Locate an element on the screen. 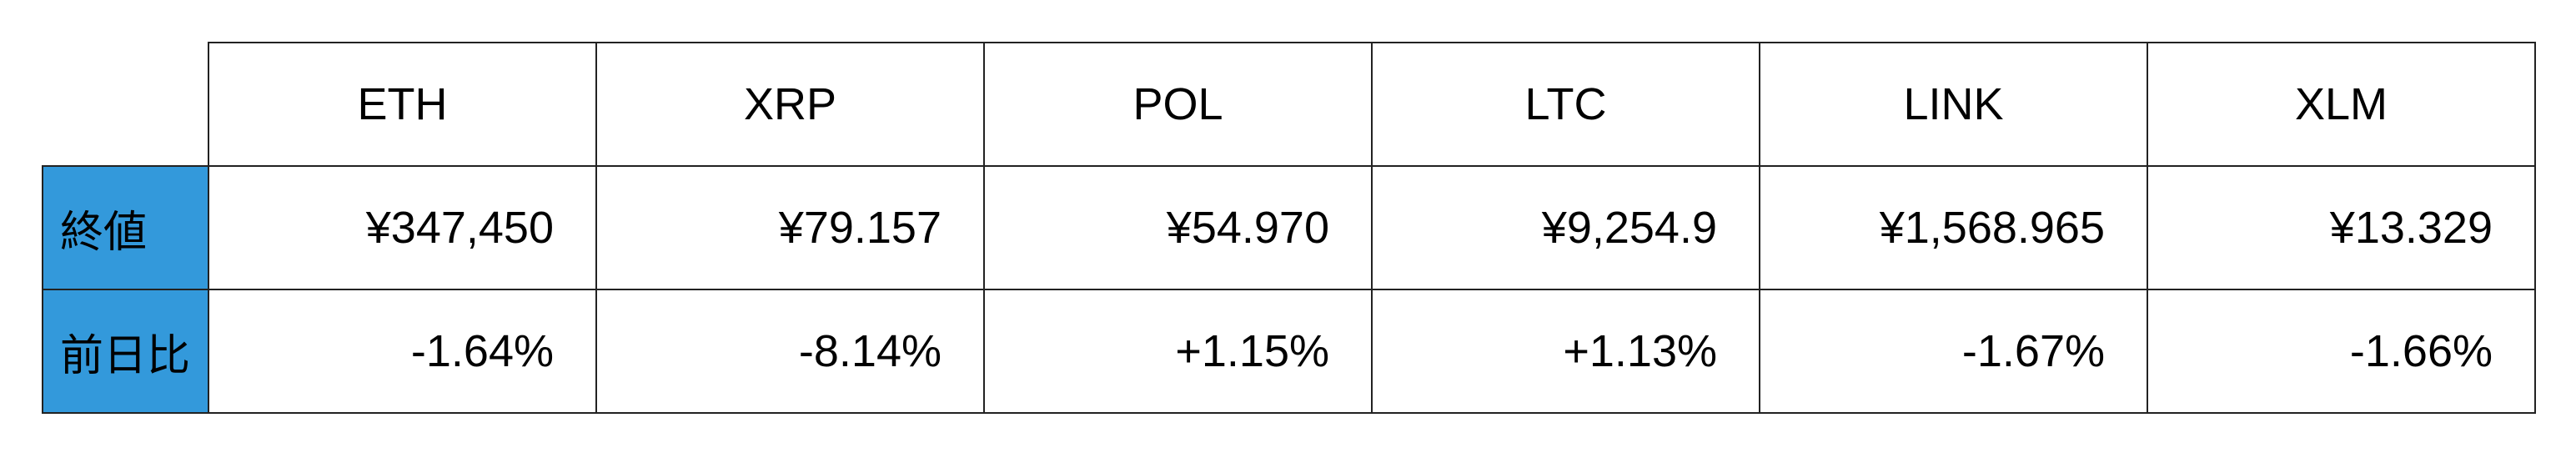 Image resolution: width=2576 pixels, height=458 pixels. close-link: ¥1,568.965 is located at coordinates (1953, 227).